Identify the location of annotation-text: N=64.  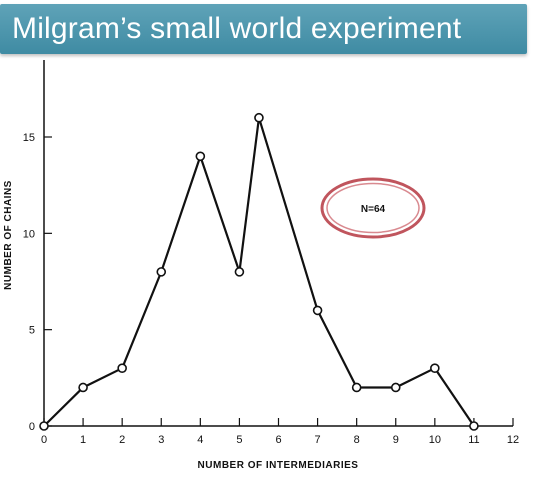
(373, 209).